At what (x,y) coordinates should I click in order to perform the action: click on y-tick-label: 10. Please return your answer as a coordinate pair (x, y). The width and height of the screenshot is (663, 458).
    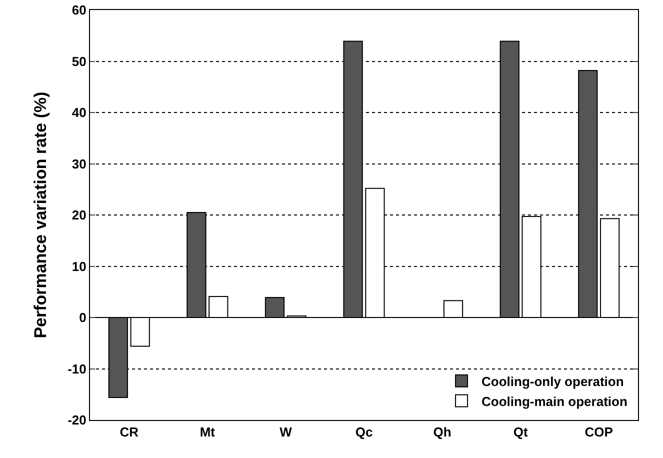
    Looking at the image, I should click on (79, 266).